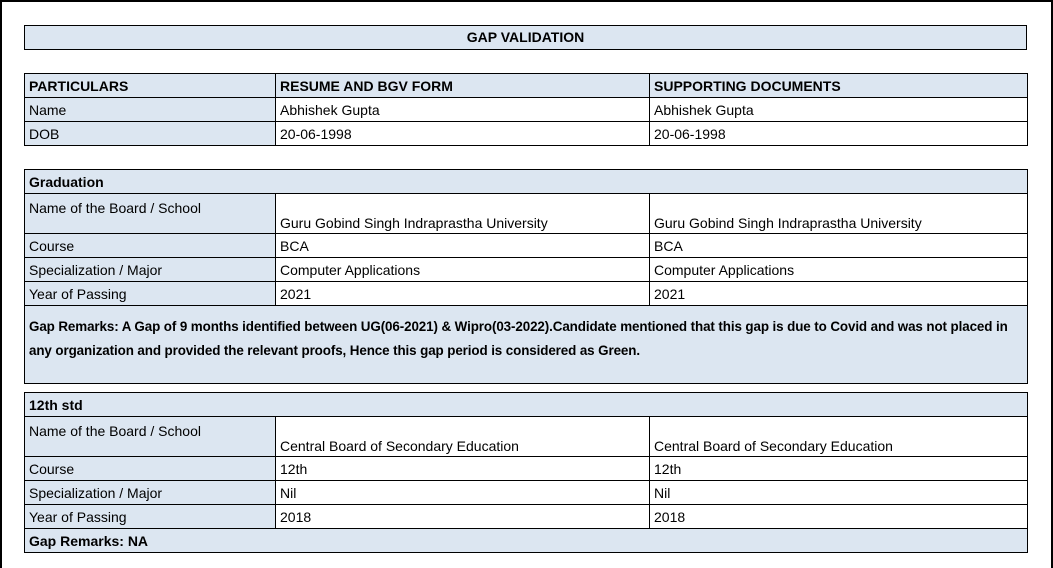 This screenshot has width=1053, height=568. I want to click on header-docs: SUPPORTING DOCUMENTS, so click(838, 85).